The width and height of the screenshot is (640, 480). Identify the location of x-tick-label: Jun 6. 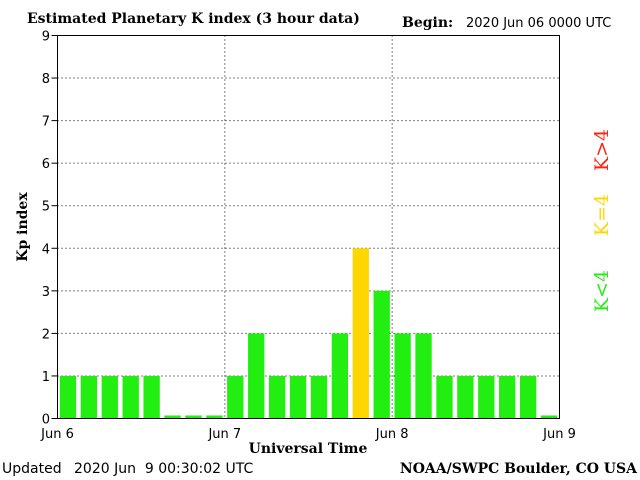
(57, 434).